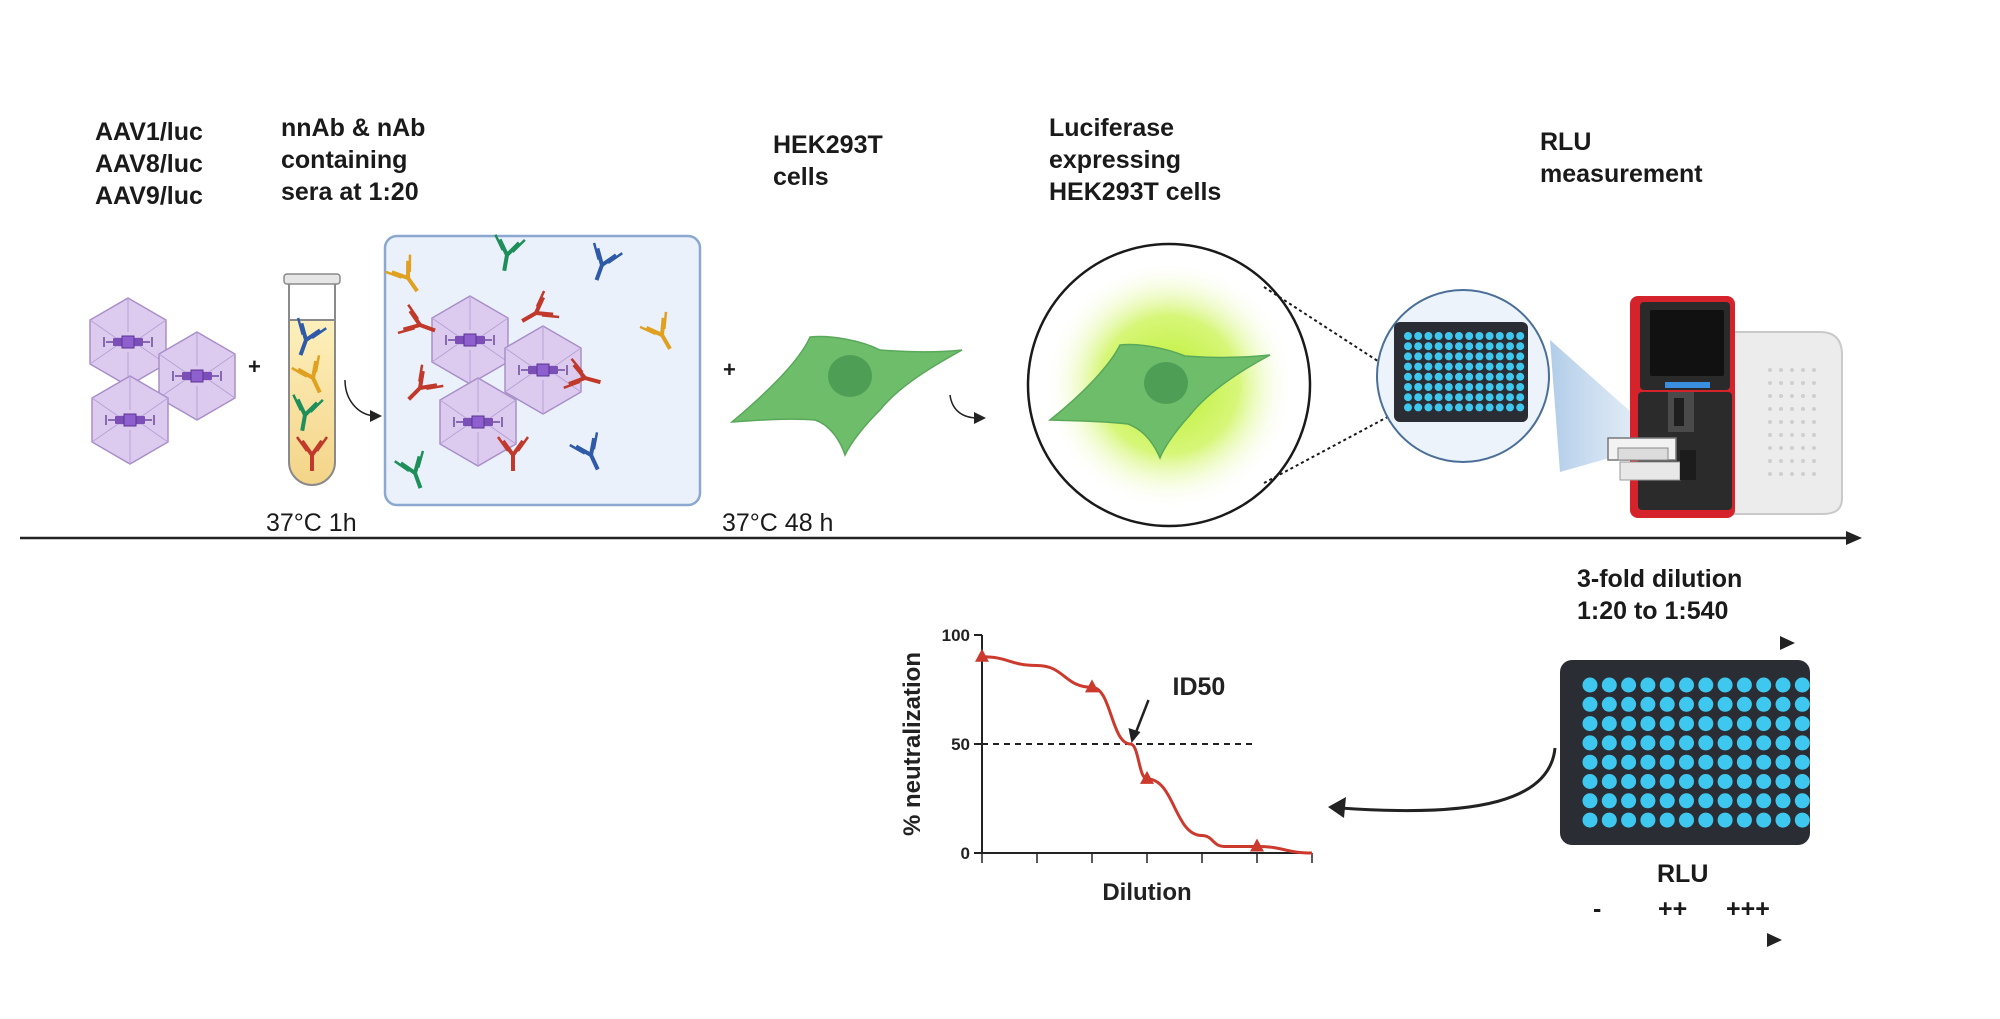 The width and height of the screenshot is (2000, 1019). What do you see at coordinates (1112, 128) in the screenshot?
I see `luciferase-label-line-1: Luciferase` at bounding box center [1112, 128].